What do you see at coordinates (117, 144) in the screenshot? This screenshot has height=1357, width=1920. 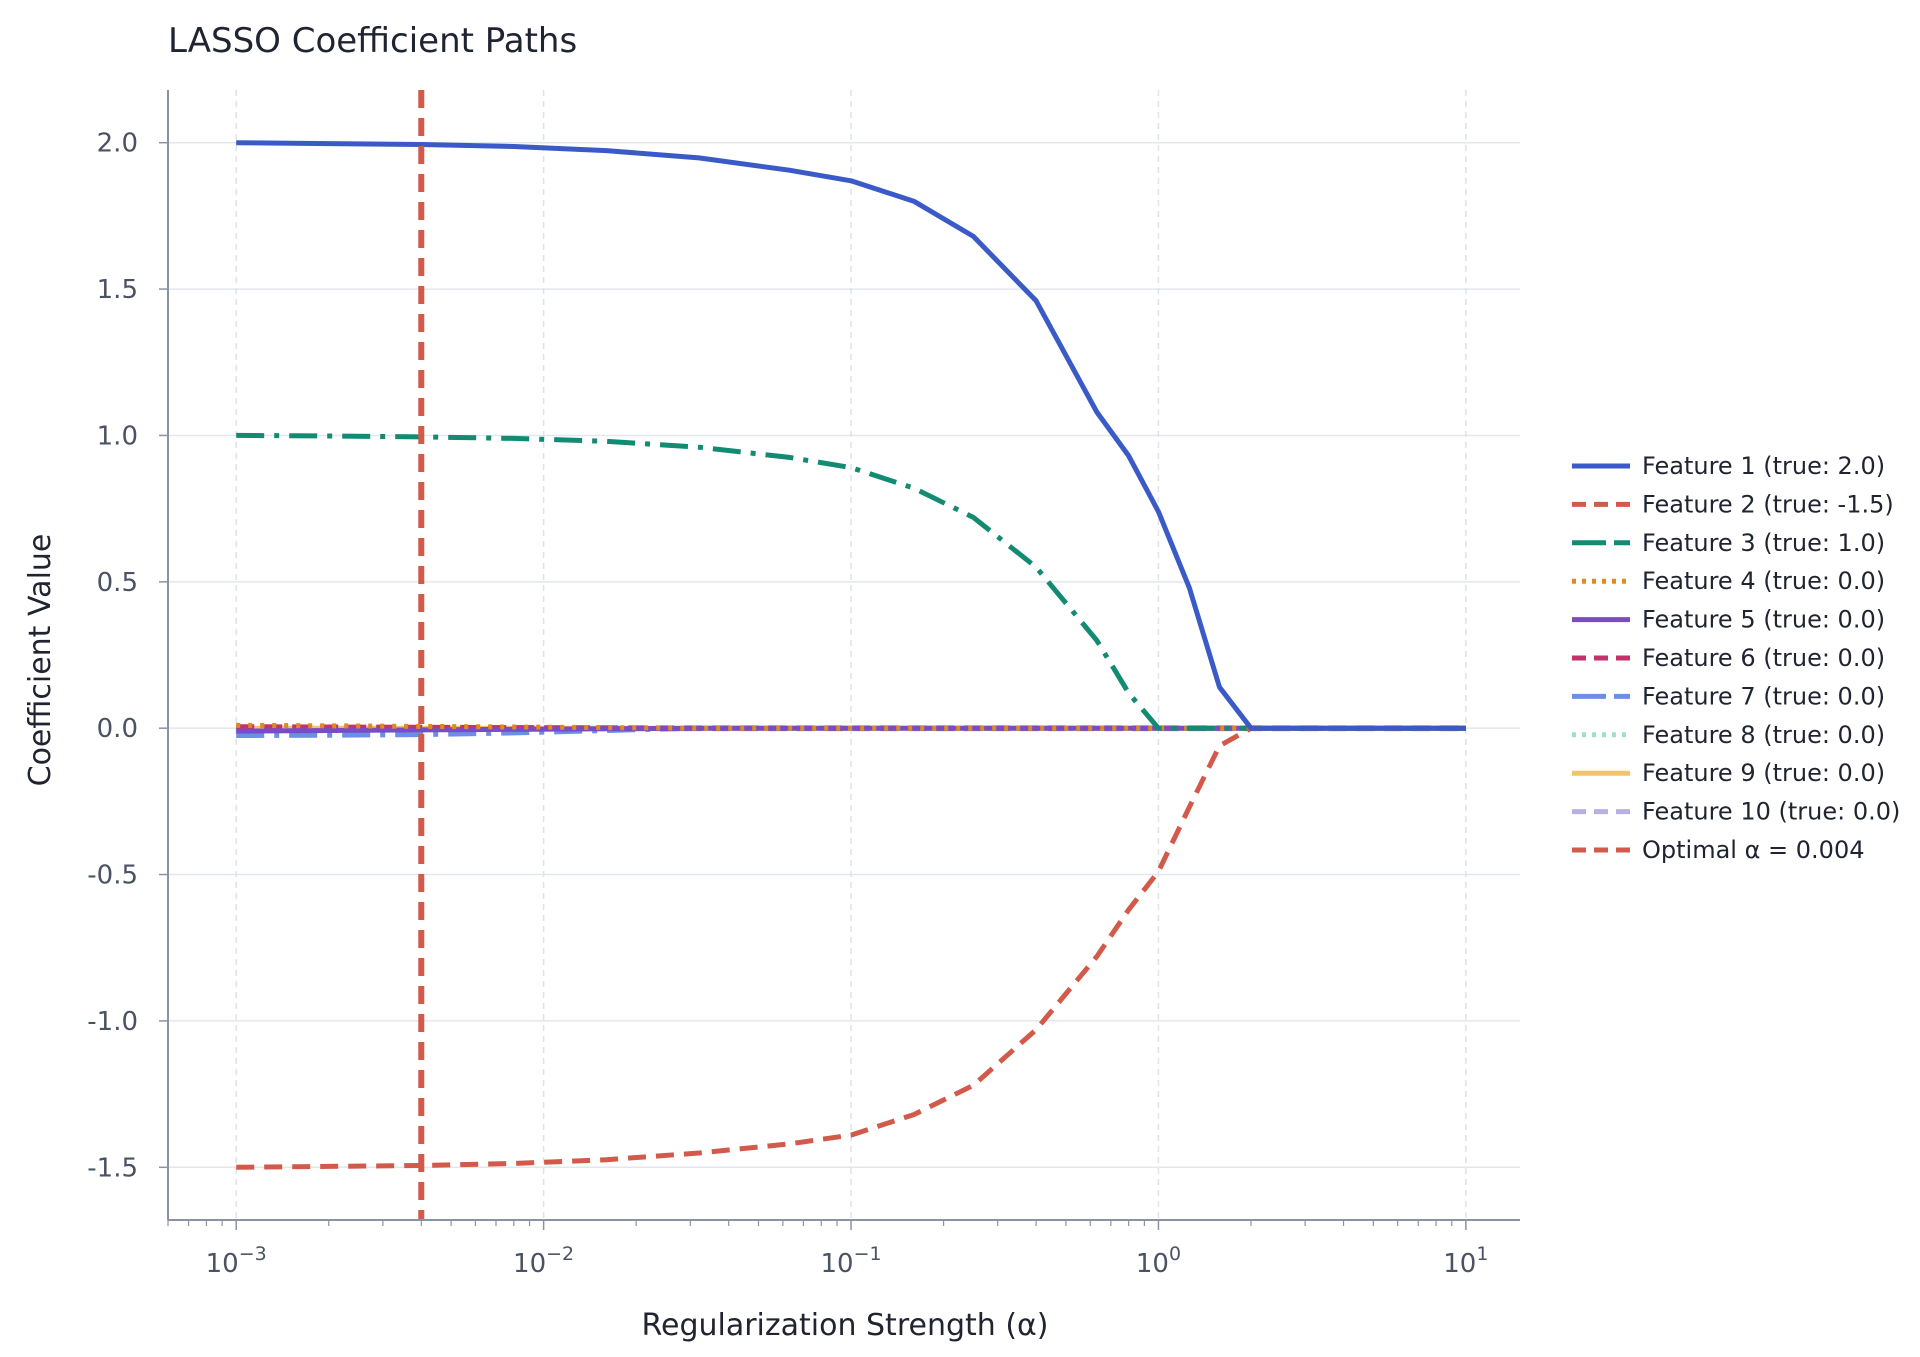 I see `y-tick-label: 2.0` at bounding box center [117, 144].